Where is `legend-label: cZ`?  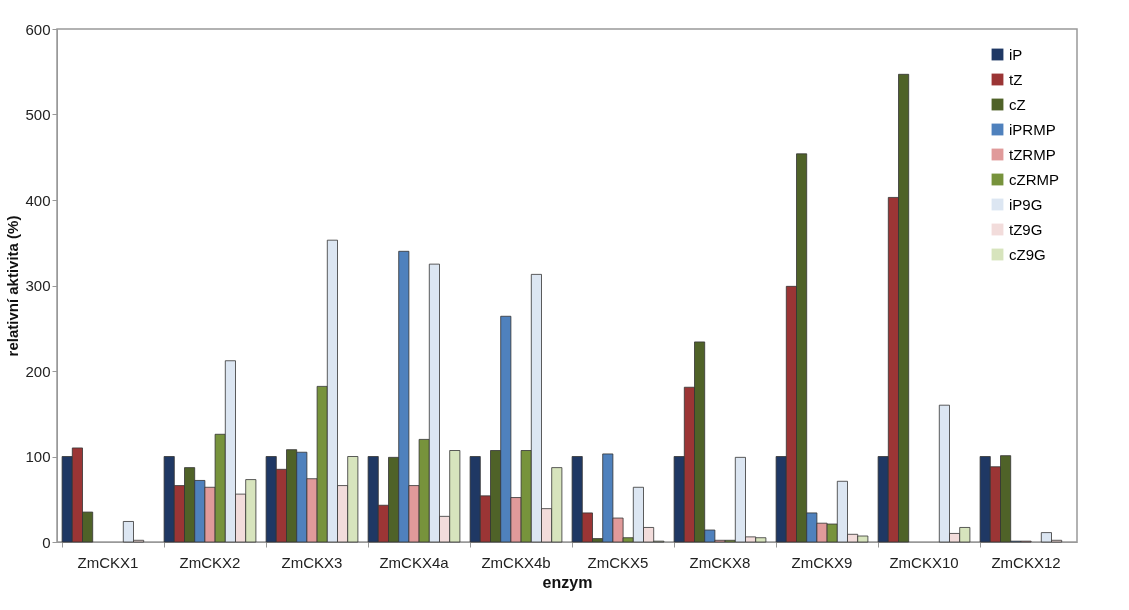
legend-label: cZ is located at coordinates (1017, 104).